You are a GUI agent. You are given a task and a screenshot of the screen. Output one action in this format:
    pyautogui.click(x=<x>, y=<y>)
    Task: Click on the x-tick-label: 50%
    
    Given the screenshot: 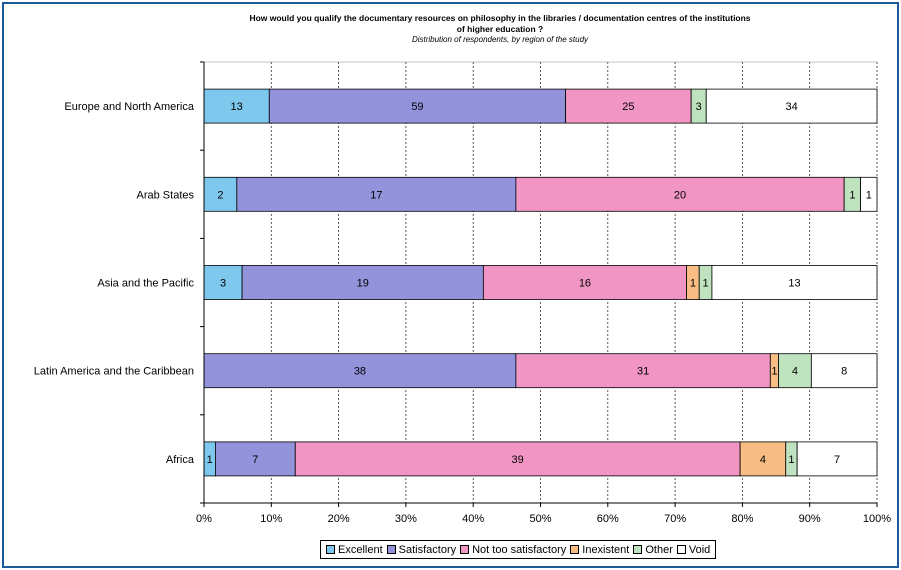 What is the action you would take?
    pyautogui.click(x=540, y=519)
    